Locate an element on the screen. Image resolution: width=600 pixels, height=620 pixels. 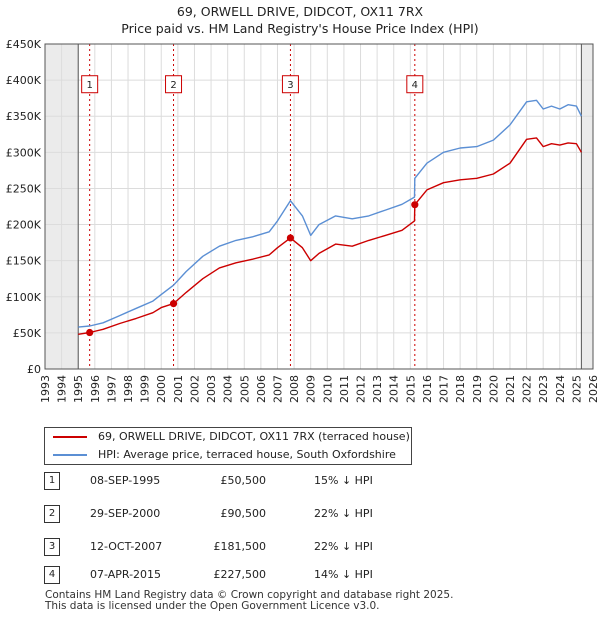
y-tick-label: £200K is located at coordinates (24, 225).